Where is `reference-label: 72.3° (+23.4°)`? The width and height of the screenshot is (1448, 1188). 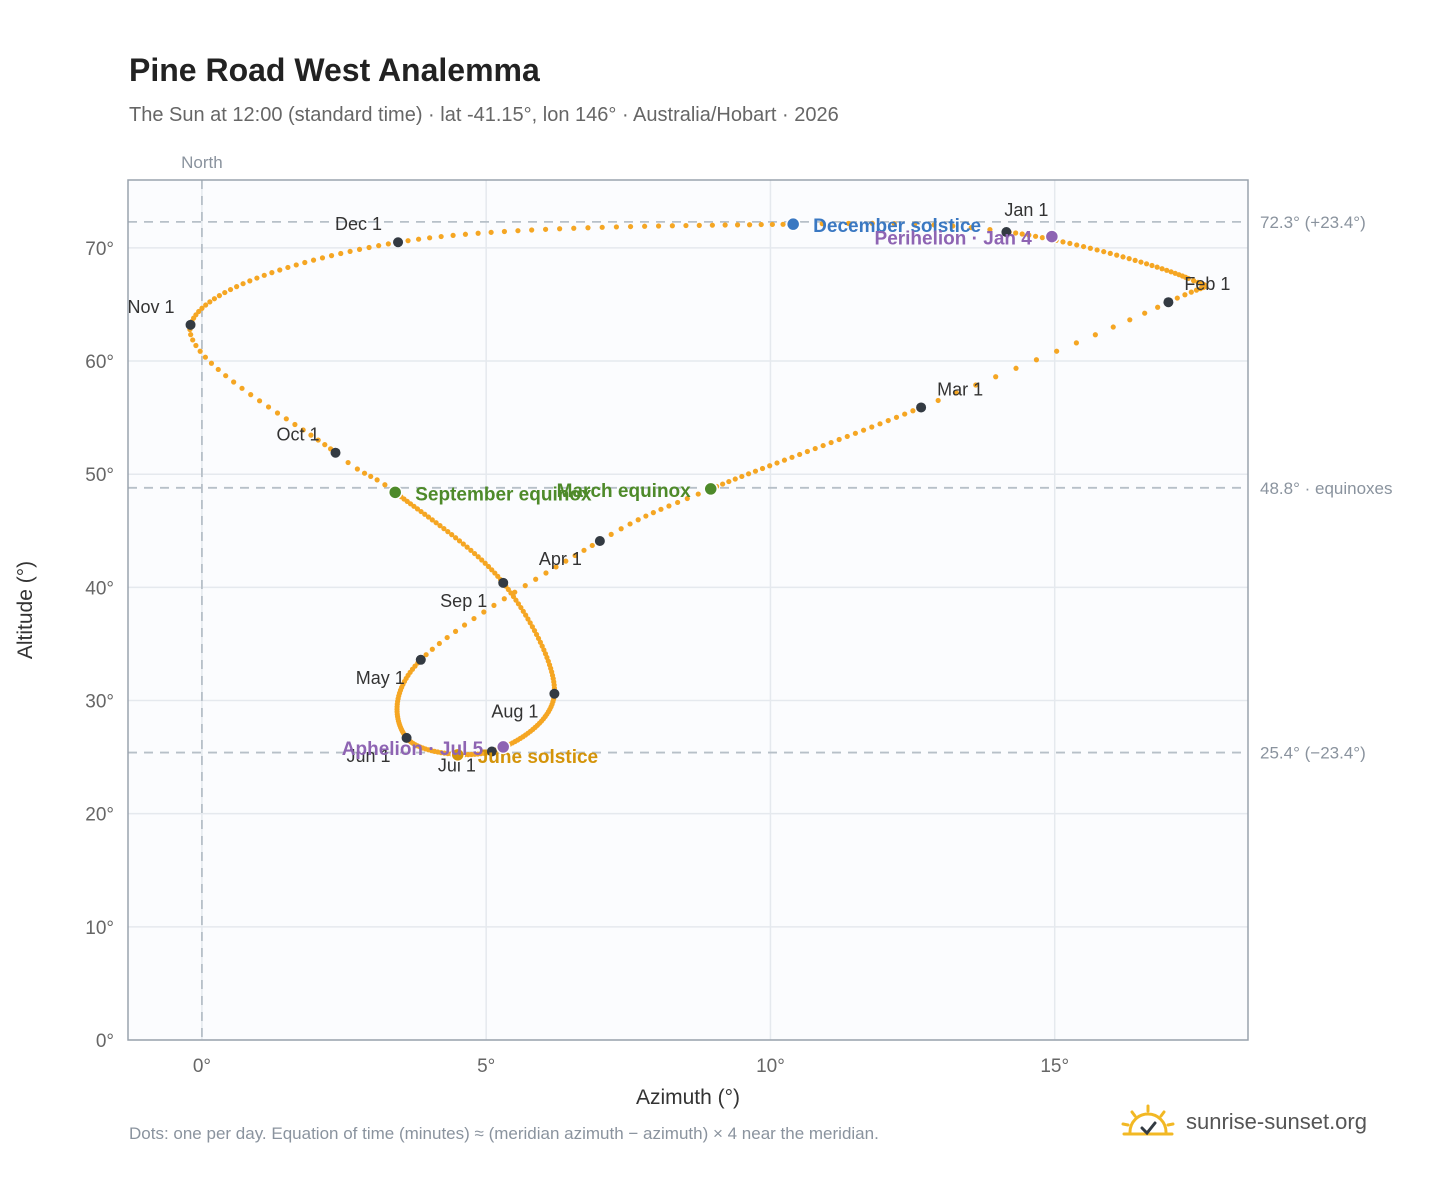 reference-label: 72.3° (+23.4°) is located at coordinates (1313, 222).